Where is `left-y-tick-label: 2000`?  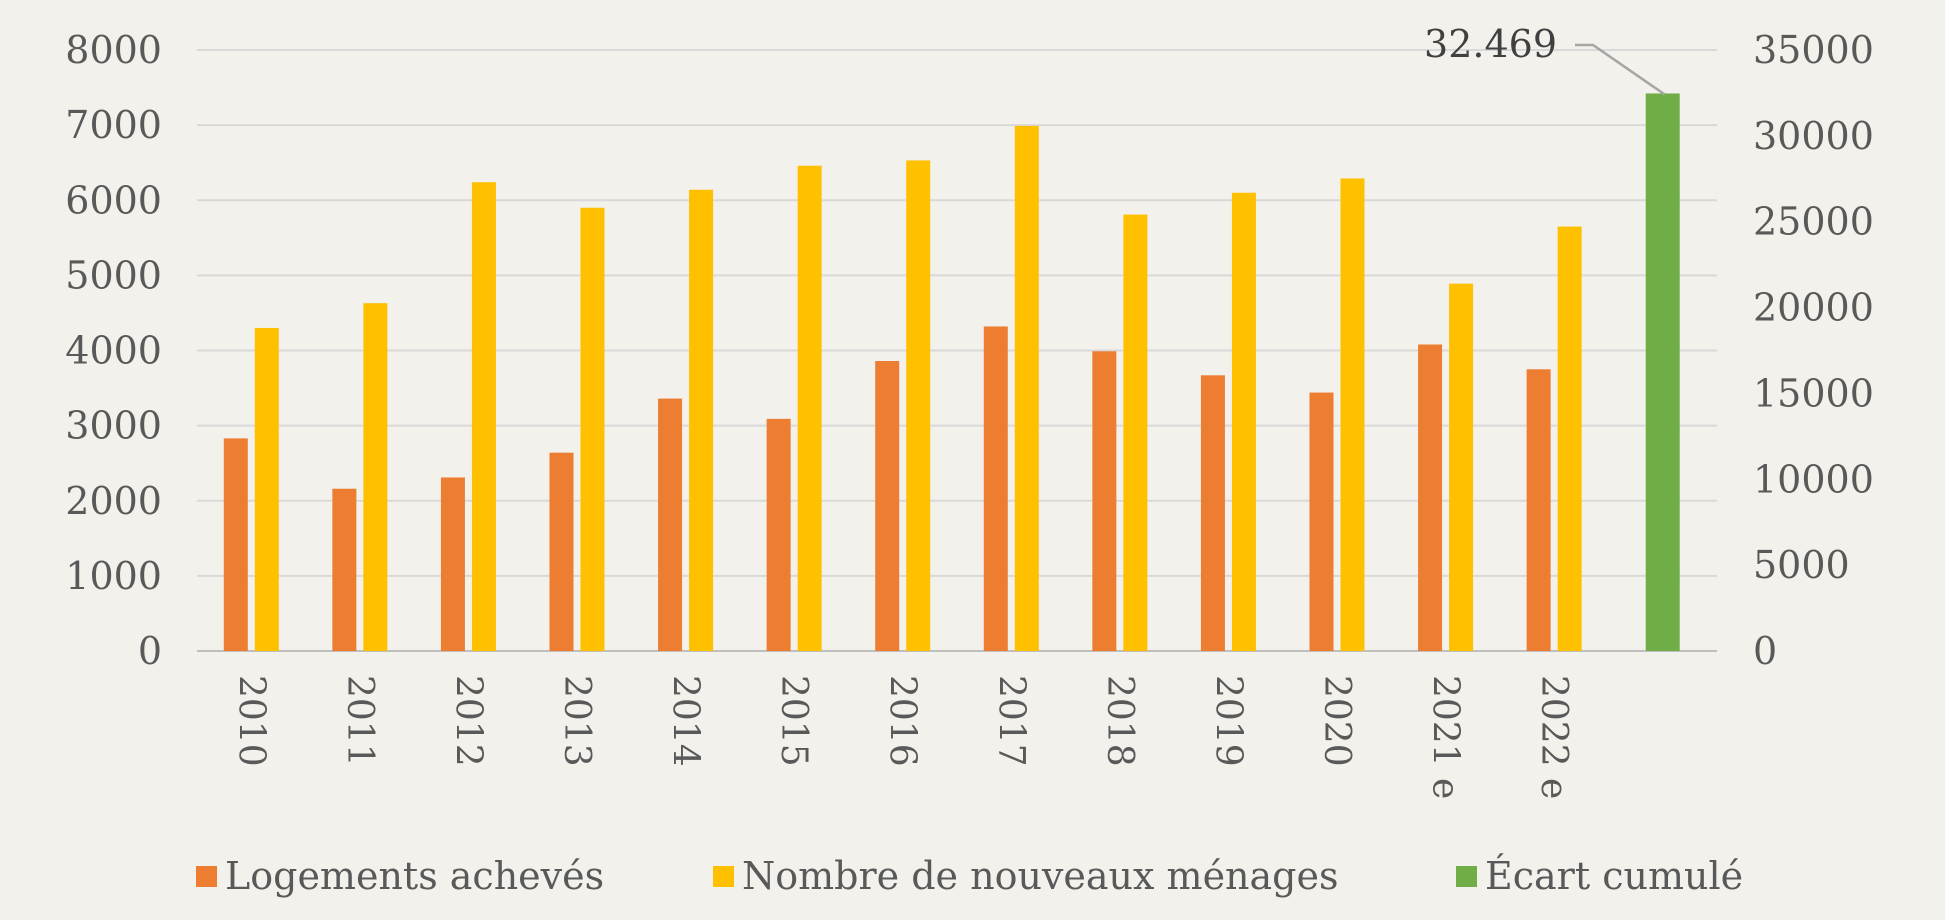
left-y-tick-label: 2000 is located at coordinates (113, 501).